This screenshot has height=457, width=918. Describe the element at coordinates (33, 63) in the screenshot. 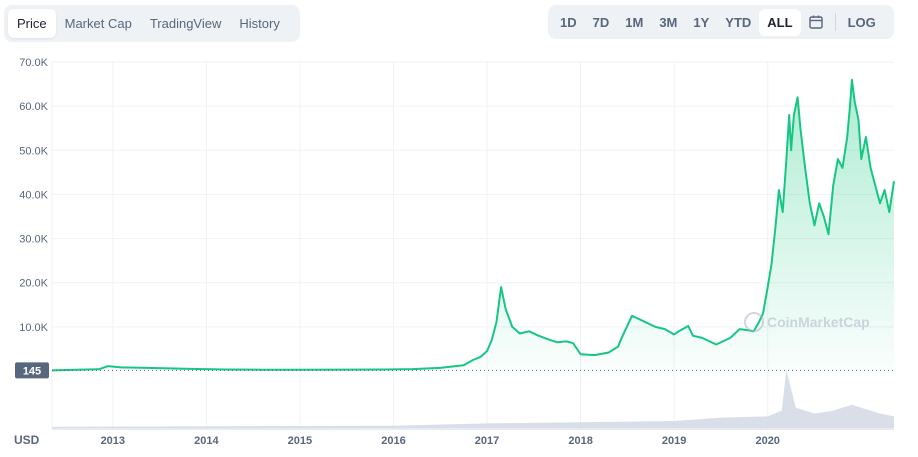

I see `y-tick-label: 70.0K` at that location.